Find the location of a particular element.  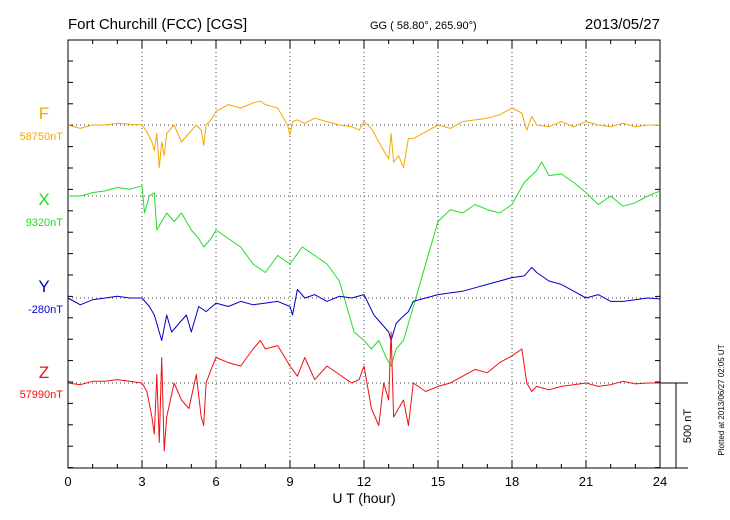

series-line-f is located at coordinates (363, 134).